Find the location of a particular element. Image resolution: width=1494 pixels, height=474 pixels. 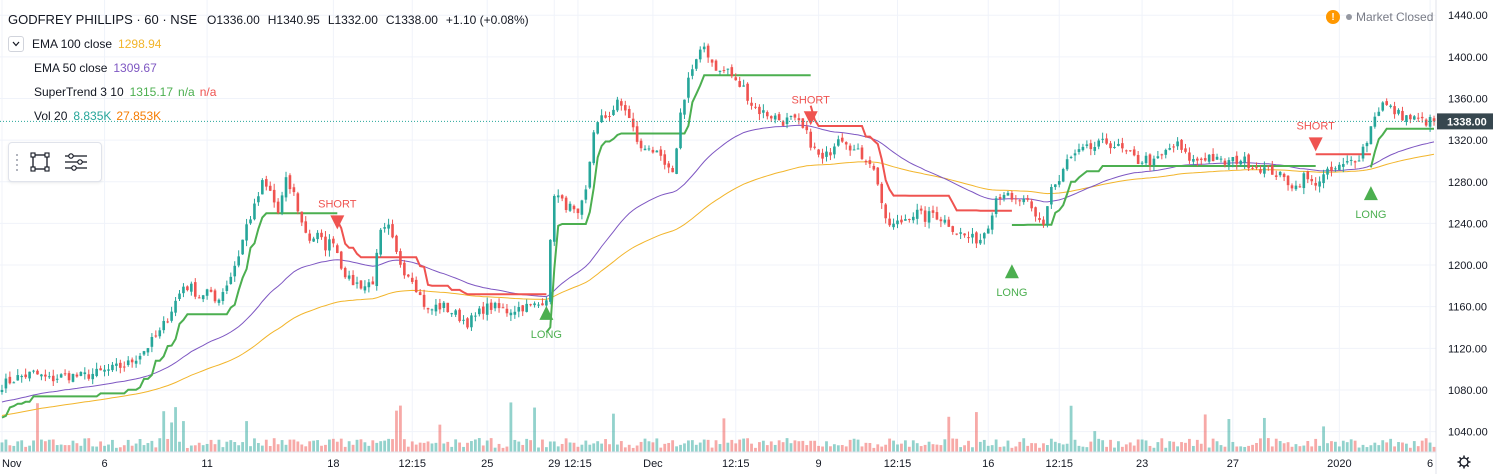

short-label: SHORT is located at coordinates (337, 204).